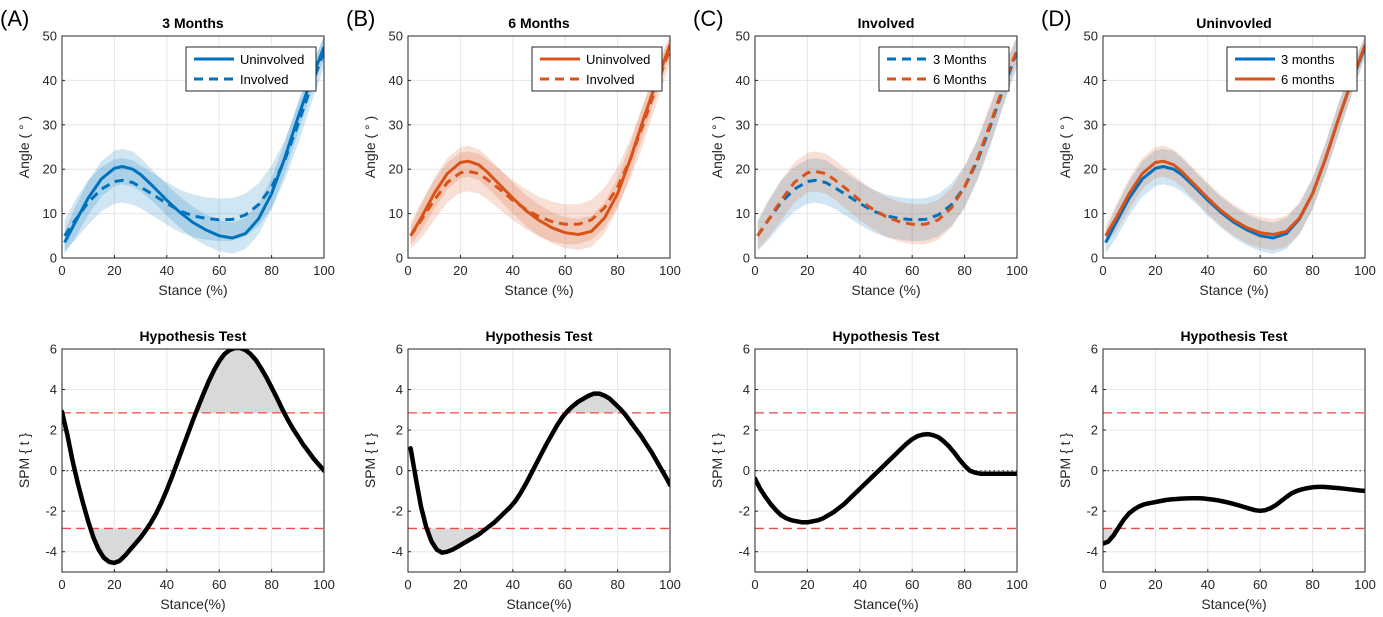 The height and width of the screenshot is (617, 1383). What do you see at coordinates (960, 79) in the screenshot?
I see `legend-label-2: 6 Months` at bounding box center [960, 79].